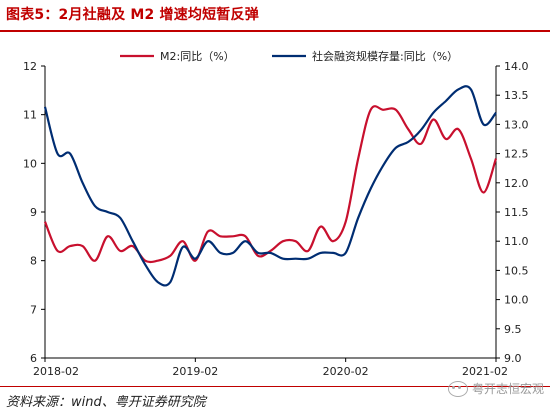 The height and width of the screenshot is (414, 550). What do you see at coordinates (195, 371) in the screenshot?
I see `x-tick-label: 2019-02` at bounding box center [195, 371].